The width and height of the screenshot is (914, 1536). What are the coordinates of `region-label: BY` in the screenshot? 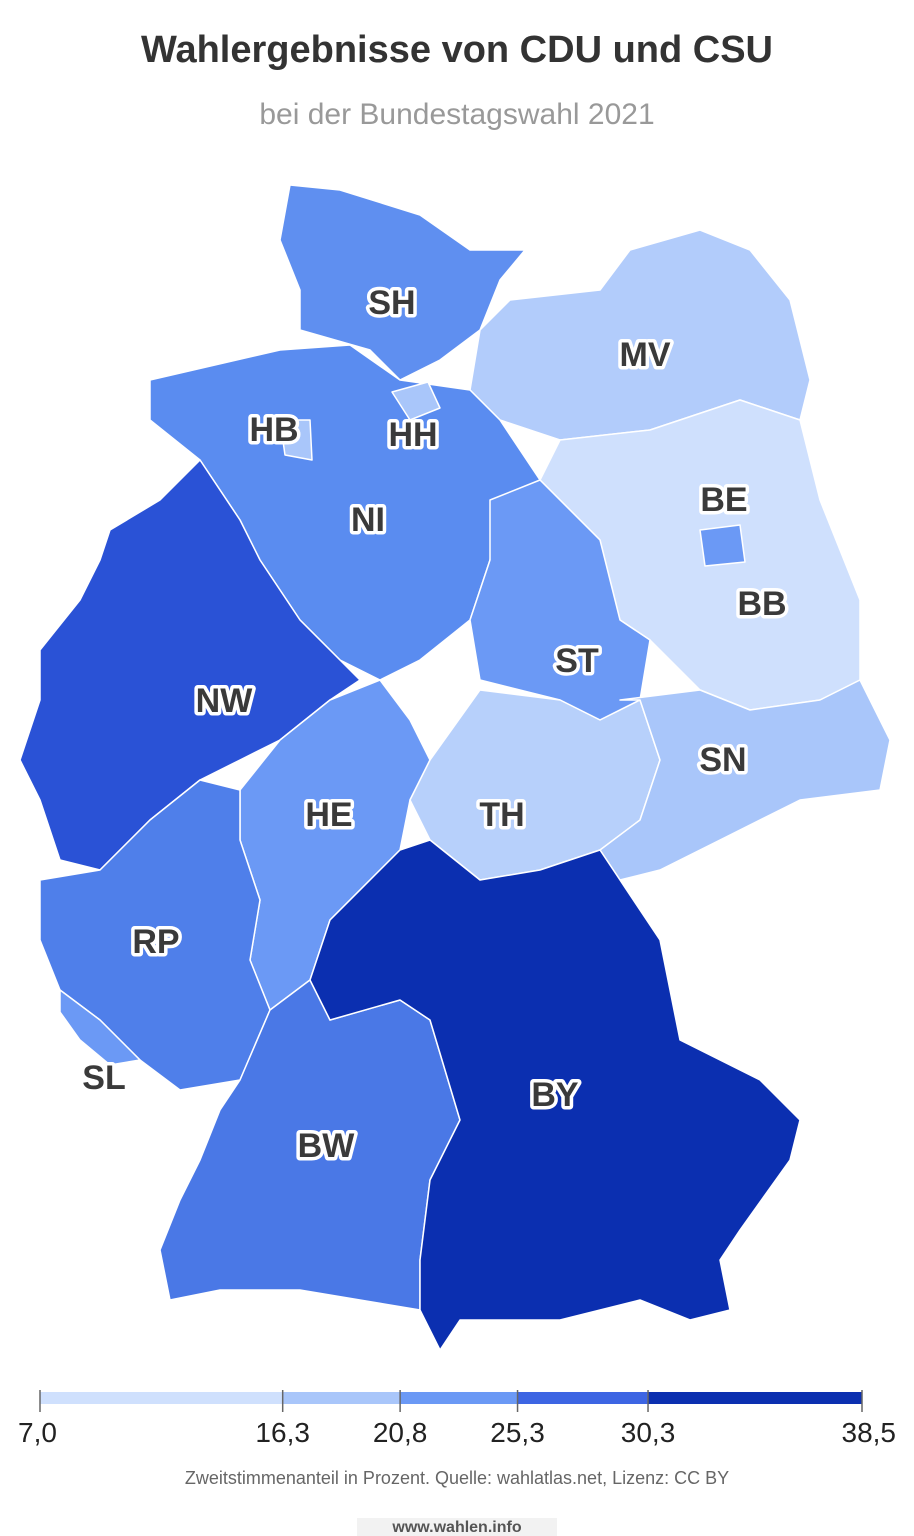 It's located at (555, 1095).